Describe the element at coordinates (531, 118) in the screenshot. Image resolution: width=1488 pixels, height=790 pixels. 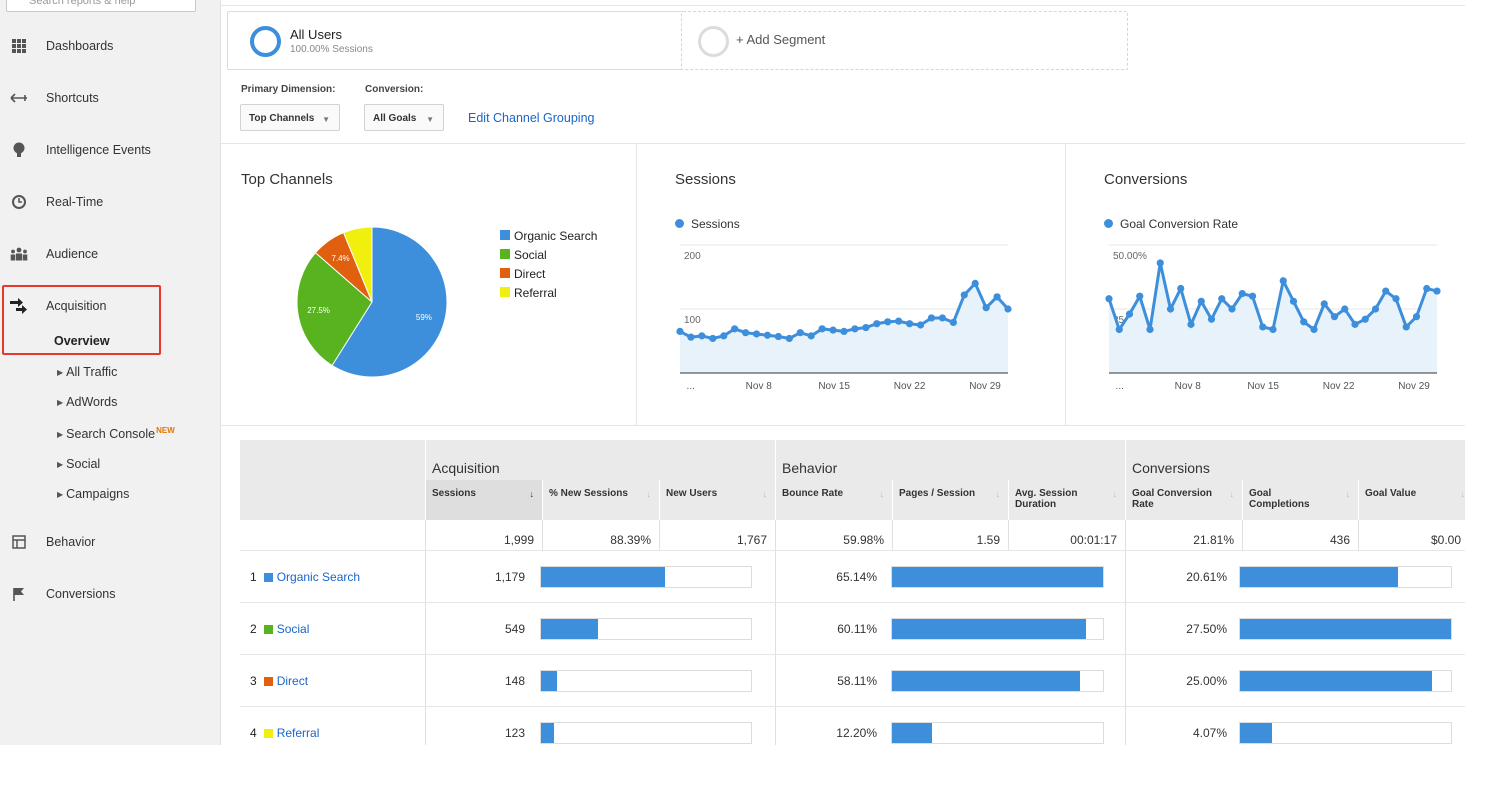
I see `edit-channel-grouping-link: Edit Channel Grouping` at that location.